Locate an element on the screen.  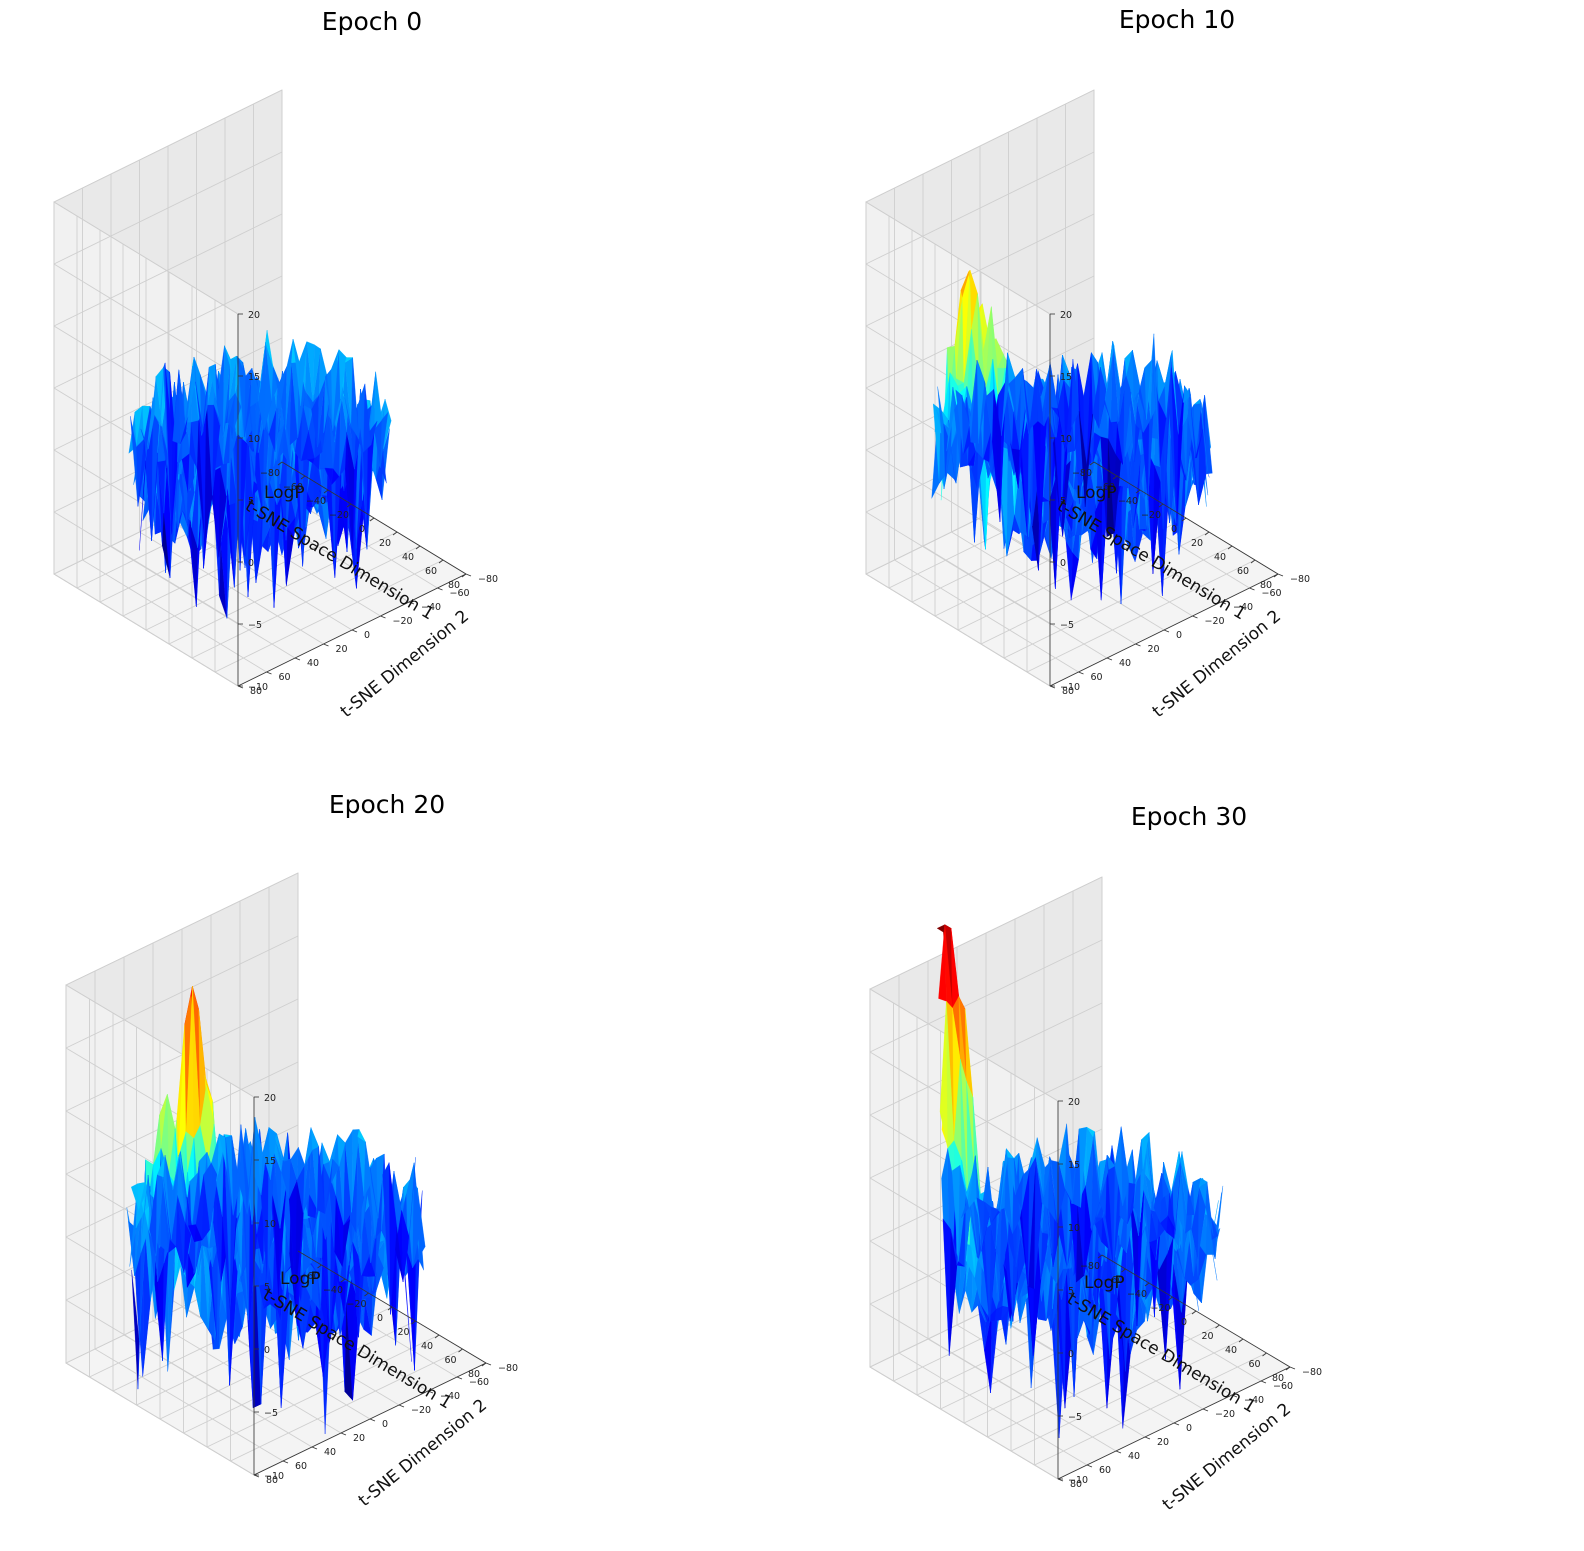
y-tick-label: −40 is located at coordinates (431, 607).